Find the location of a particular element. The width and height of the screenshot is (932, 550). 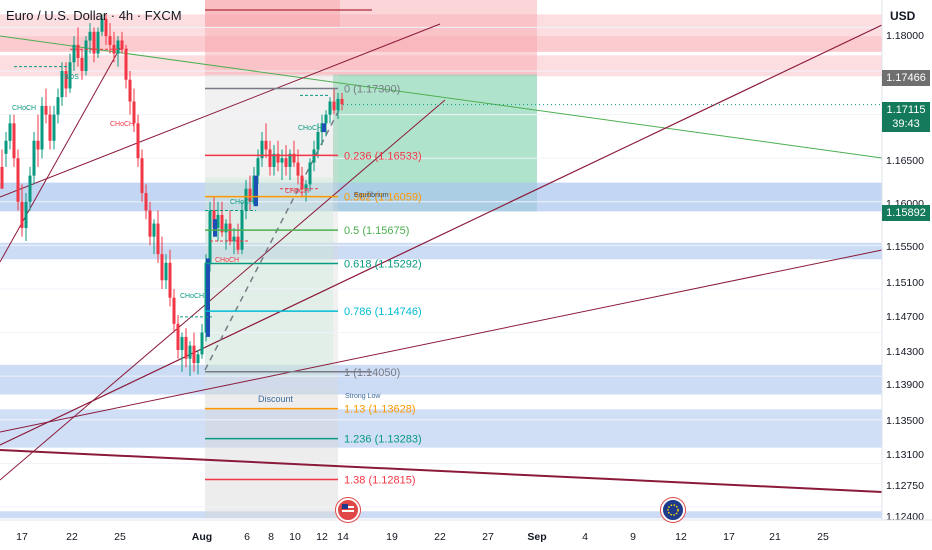

time-tick-label: 6 is located at coordinates (247, 537).